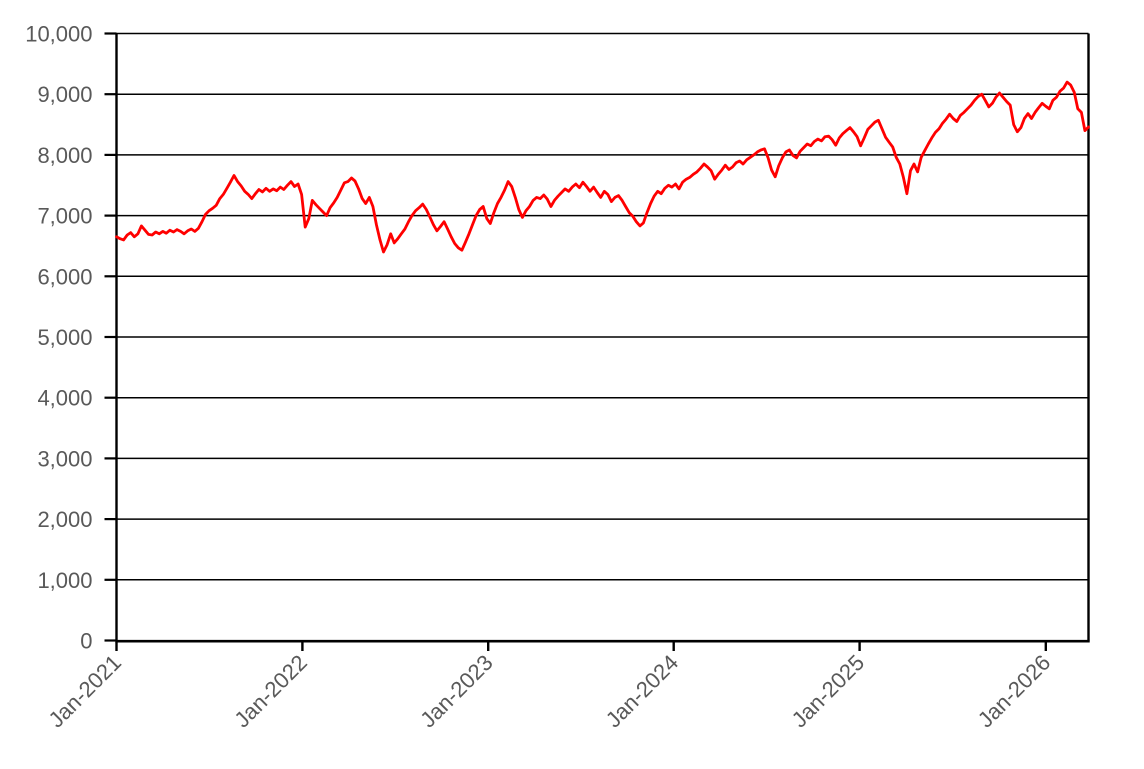  What do you see at coordinates (58, 34) in the screenshot?
I see `y-tick-label: 10,000` at bounding box center [58, 34].